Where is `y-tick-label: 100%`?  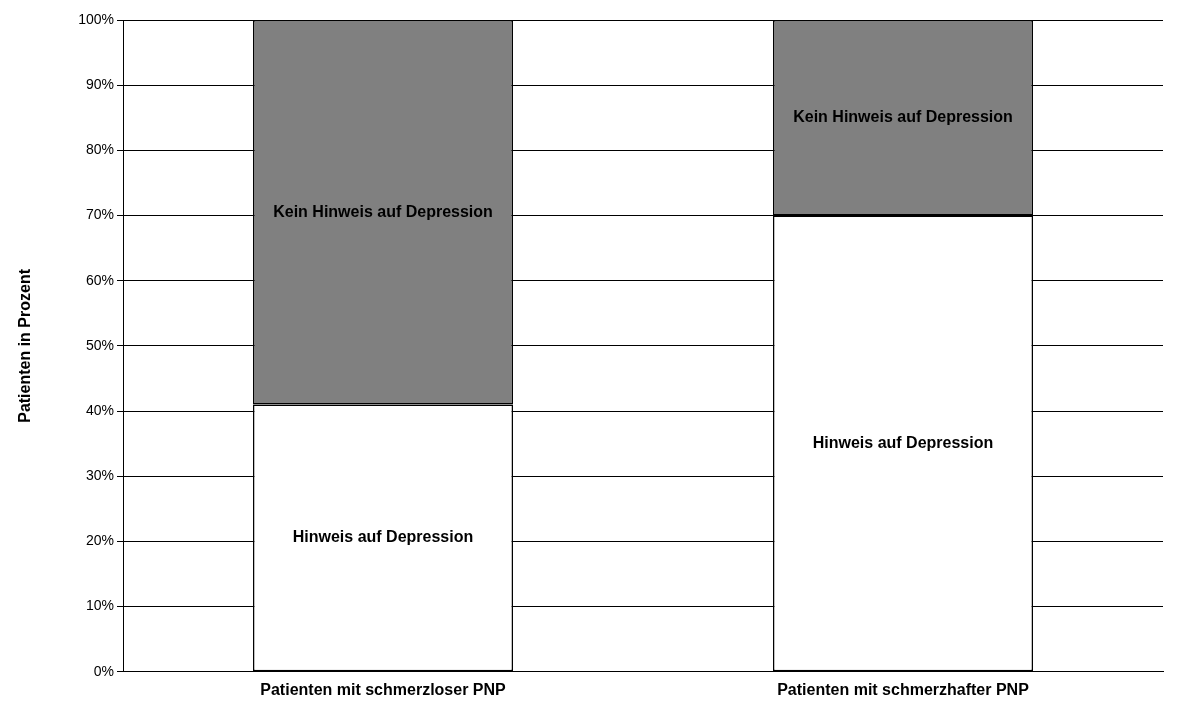 y-tick-label: 100% is located at coordinates (96, 18).